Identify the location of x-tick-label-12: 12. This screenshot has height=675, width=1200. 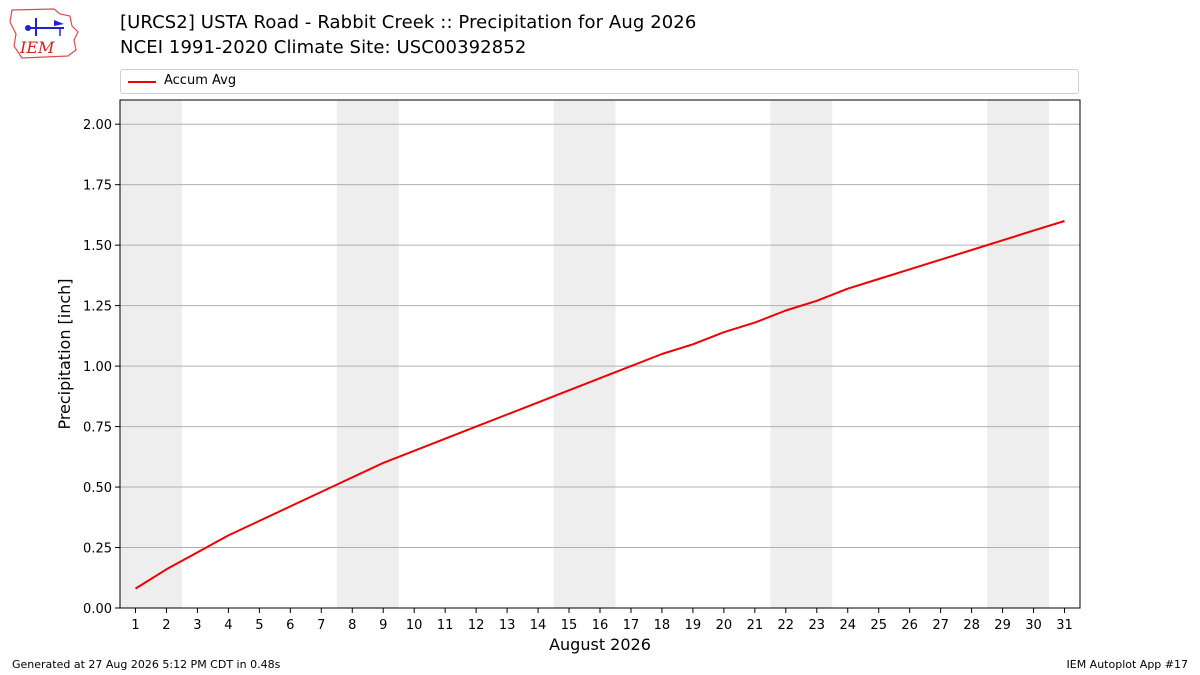
(476, 625).